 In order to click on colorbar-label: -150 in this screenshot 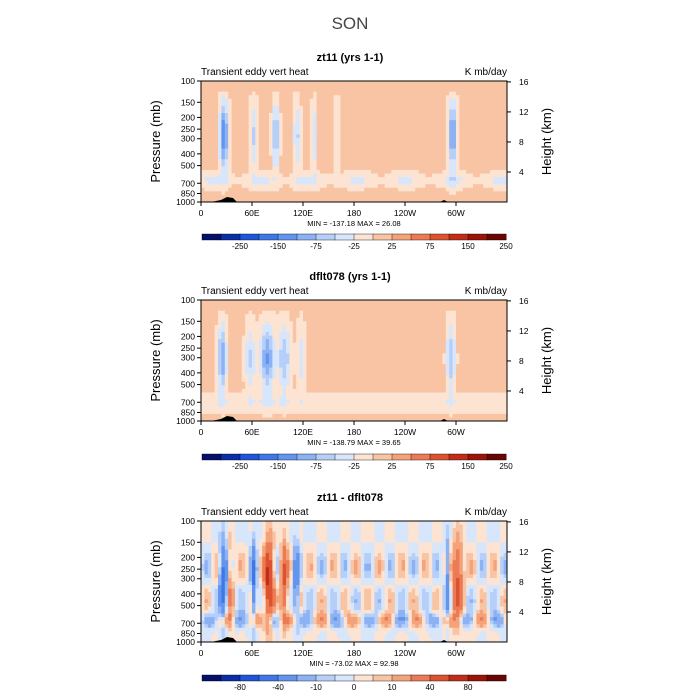, I will do `click(278, 246)`.